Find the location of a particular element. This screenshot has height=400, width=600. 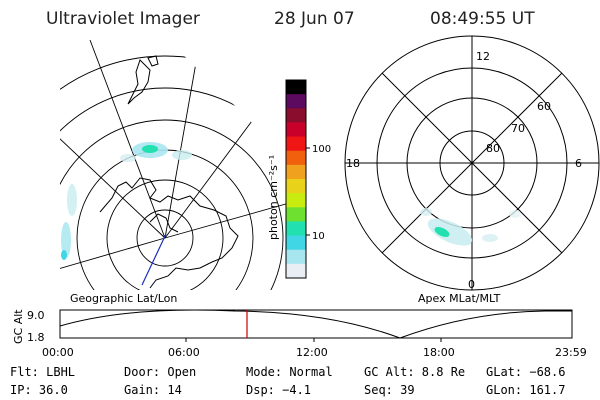

colorbar-unit-label: photon cm⁻²s⁻¹ is located at coordinates (273, 197).